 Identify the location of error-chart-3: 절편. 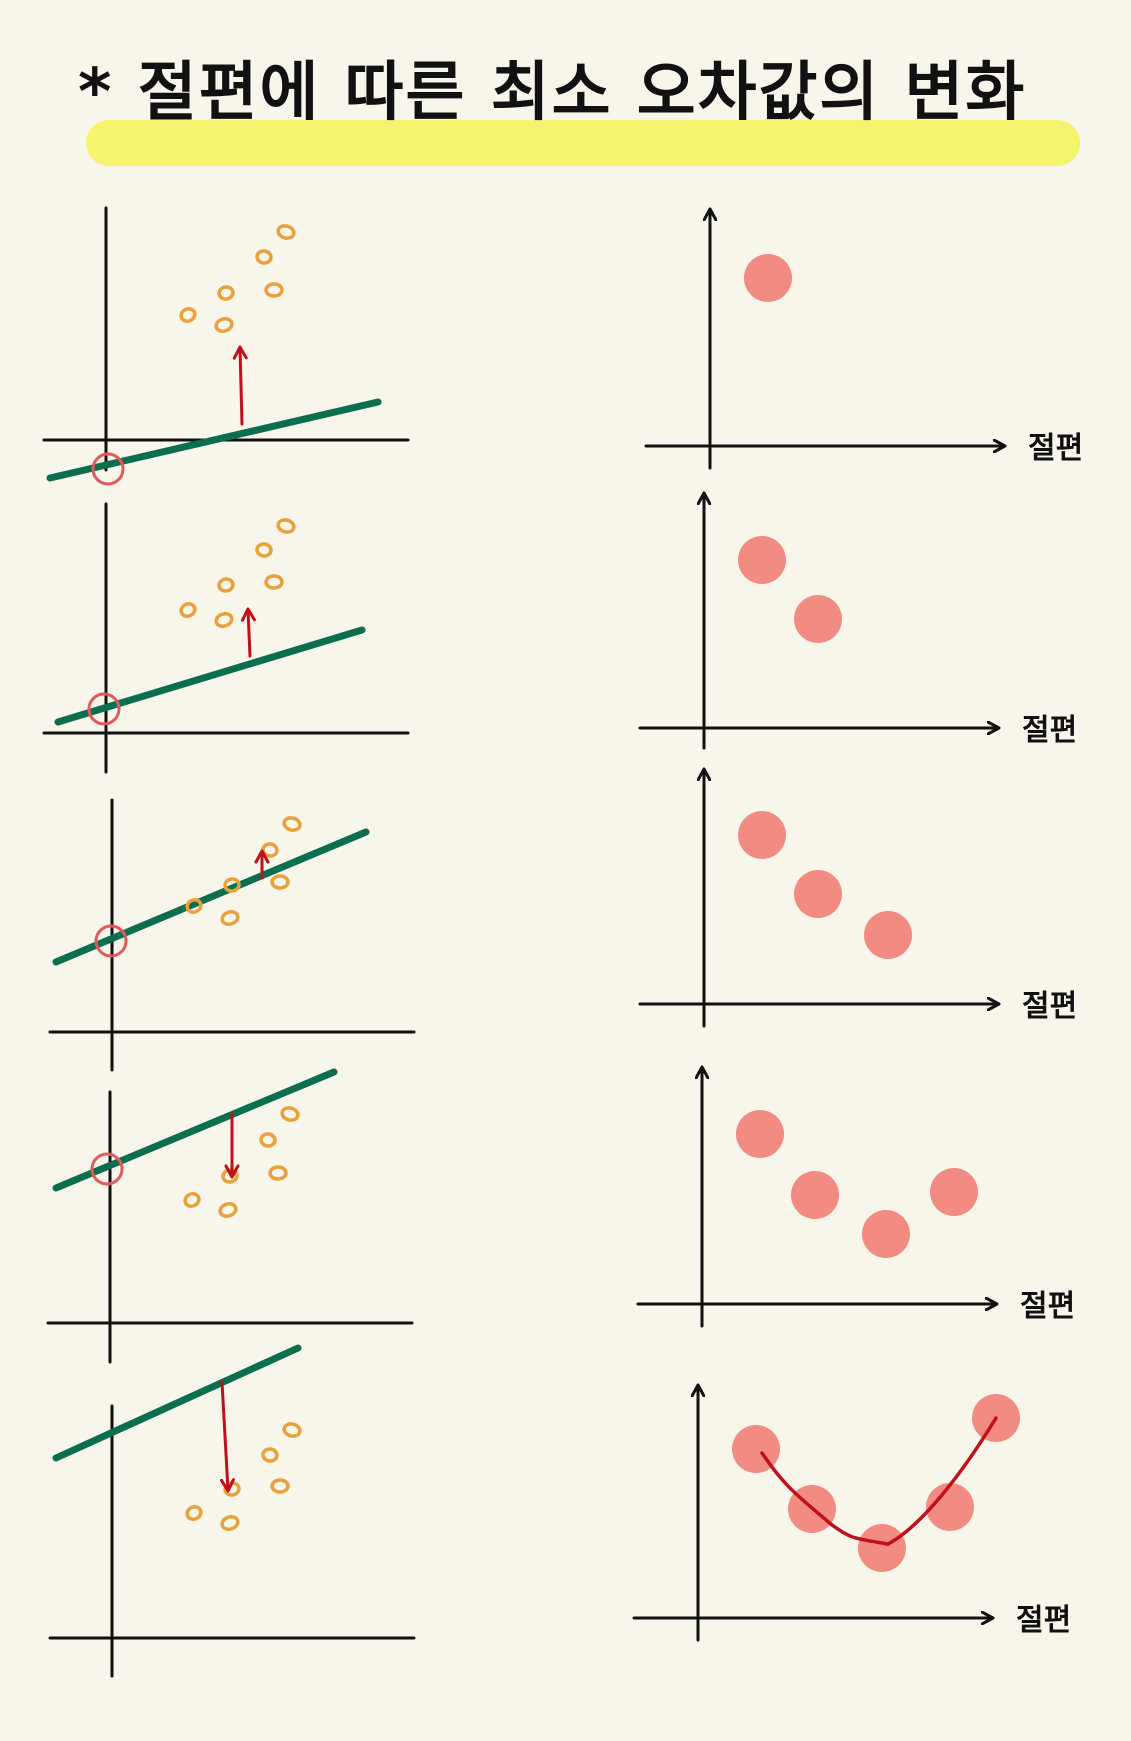
(857, 899).